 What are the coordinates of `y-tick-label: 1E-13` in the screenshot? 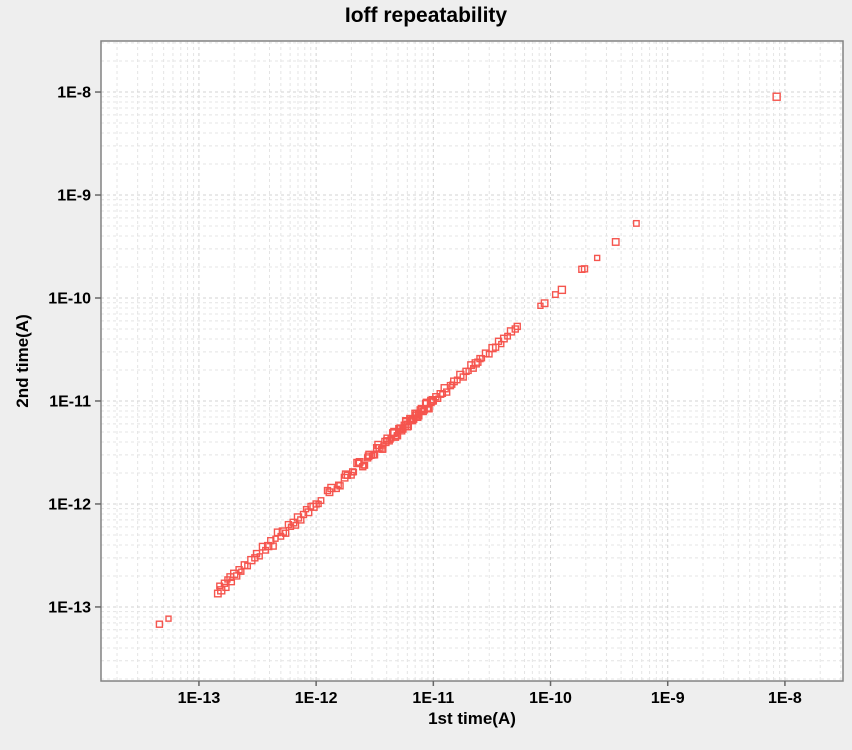 It's located at (69, 607).